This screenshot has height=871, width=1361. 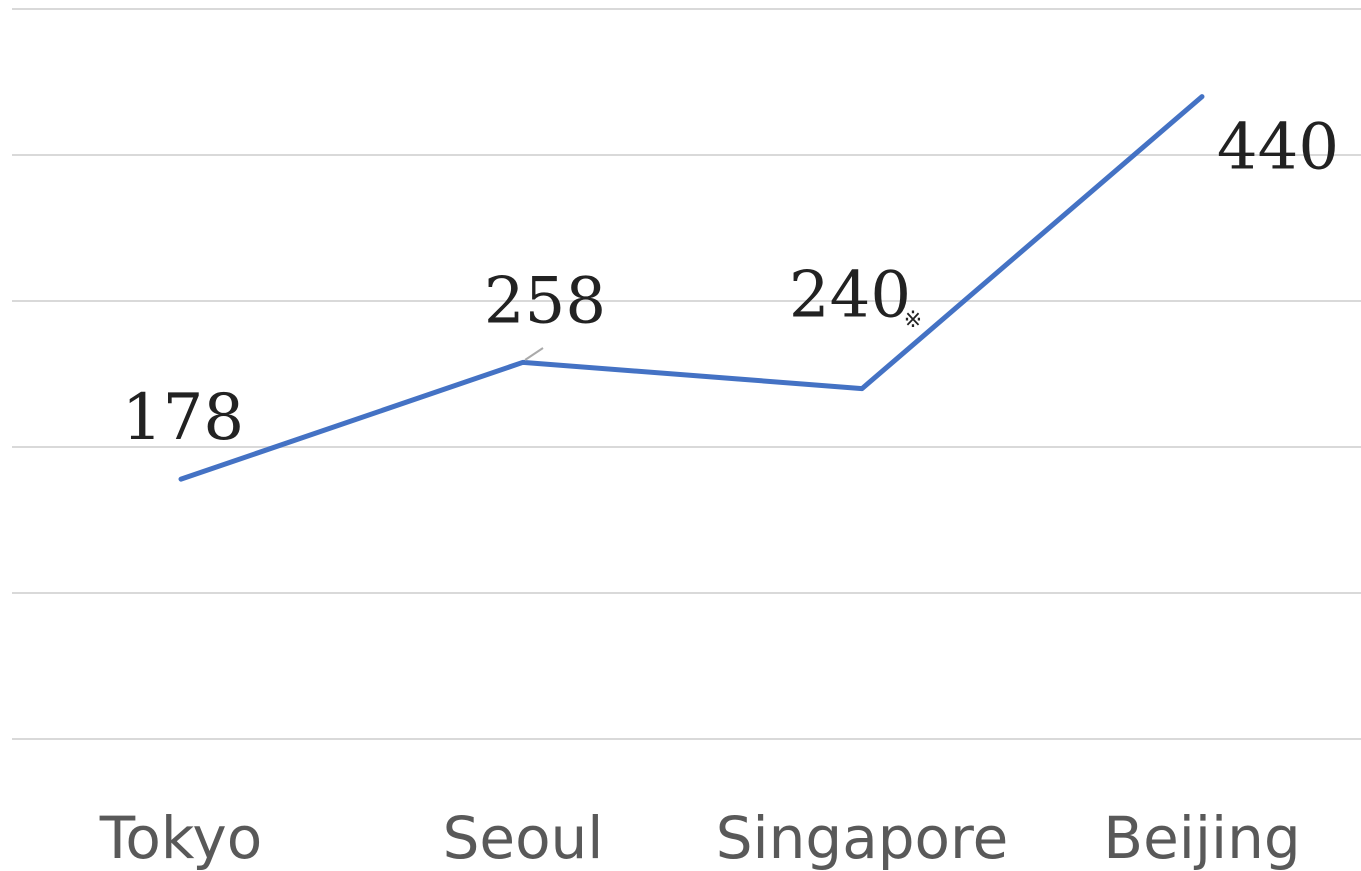 What do you see at coordinates (1201, 837) in the screenshot?
I see `x-tick-label: Beijing` at bounding box center [1201, 837].